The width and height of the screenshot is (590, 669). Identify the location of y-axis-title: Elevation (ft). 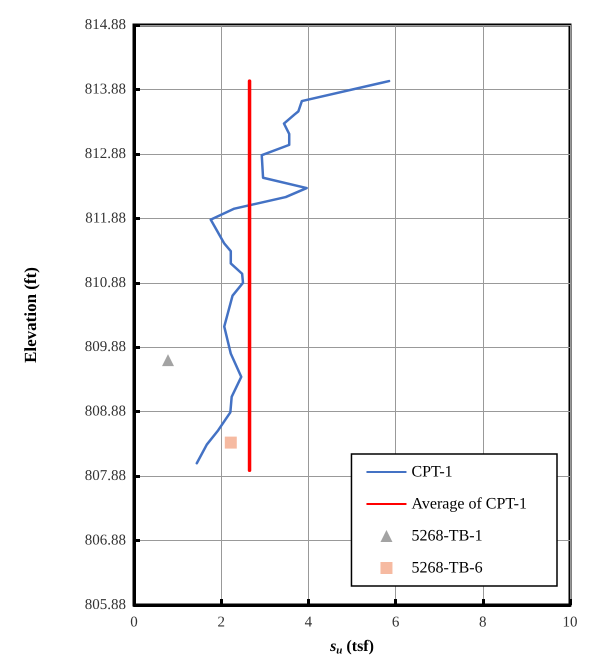
(30, 315).